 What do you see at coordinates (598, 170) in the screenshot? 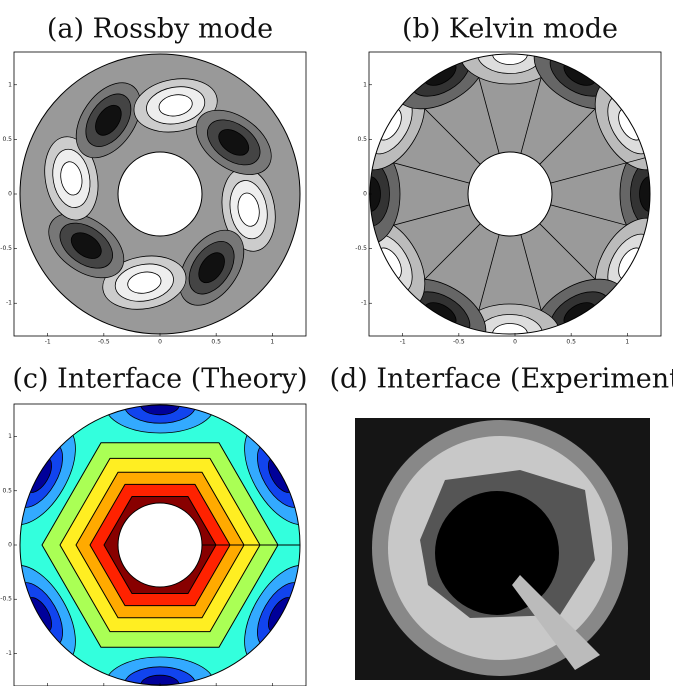
I see `contour-line` at bounding box center [598, 170].